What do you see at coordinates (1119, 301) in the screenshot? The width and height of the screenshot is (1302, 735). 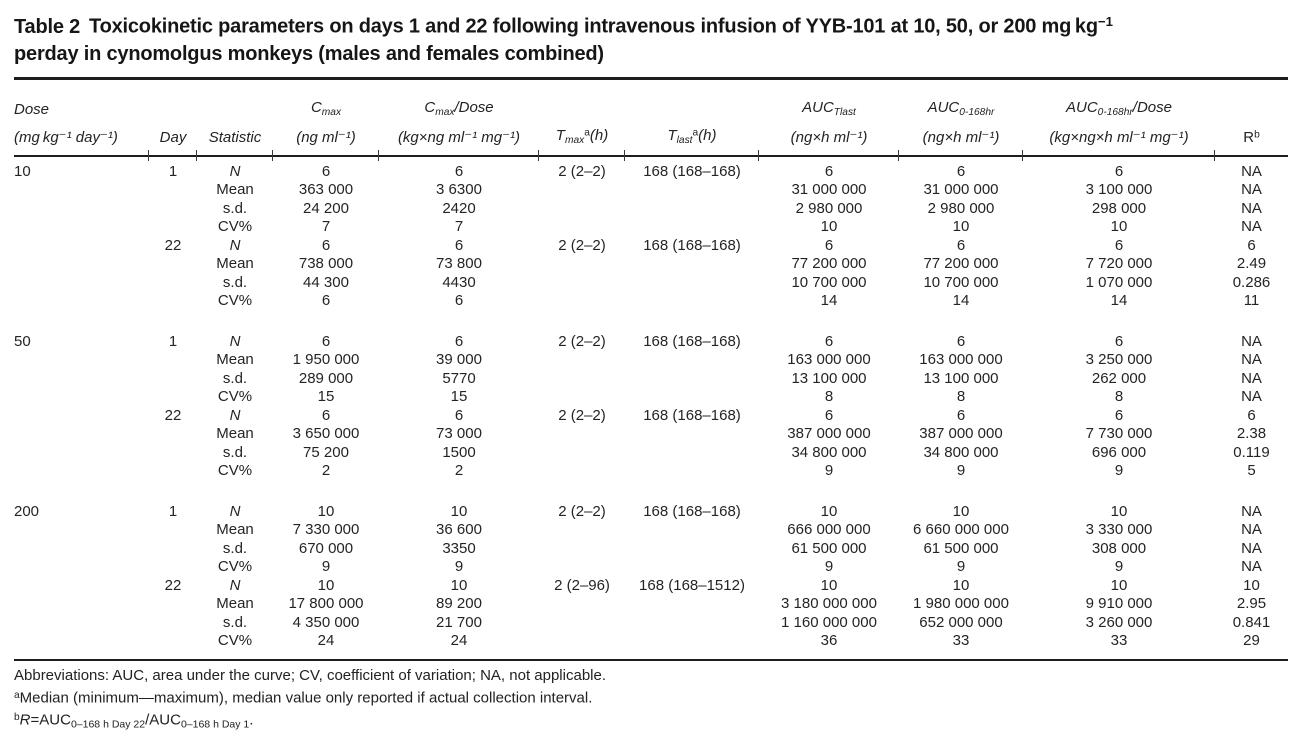 I see `cell-auc_0168_dose: 14` at bounding box center [1119, 301].